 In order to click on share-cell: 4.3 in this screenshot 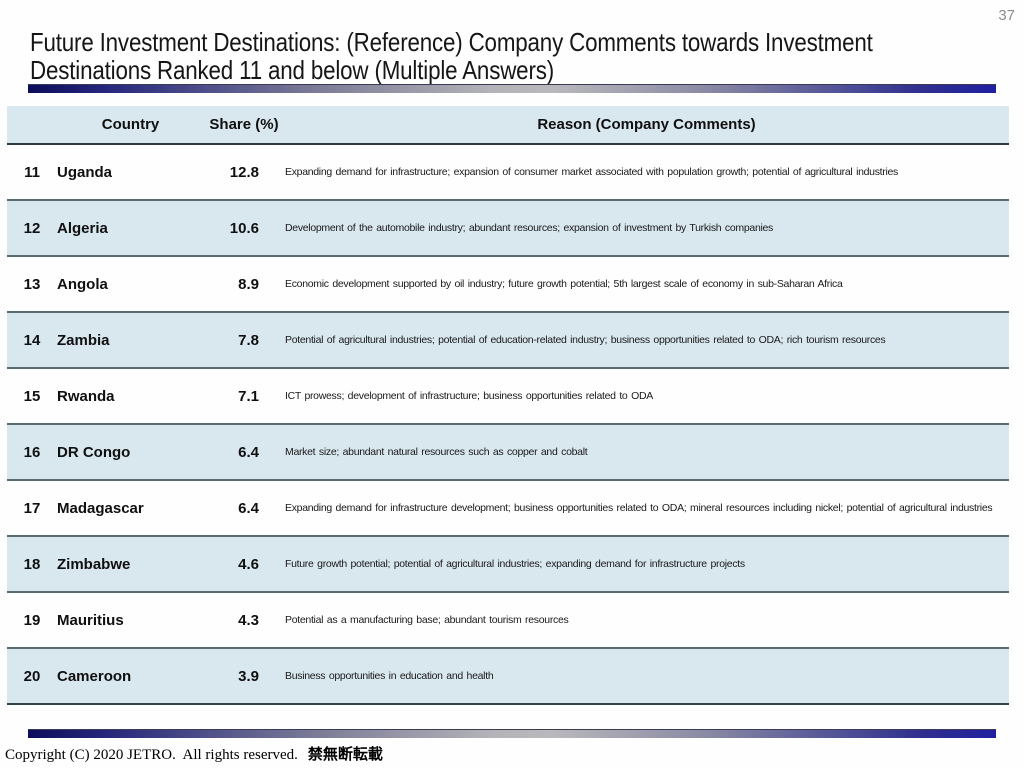, I will do `click(248, 620)`.